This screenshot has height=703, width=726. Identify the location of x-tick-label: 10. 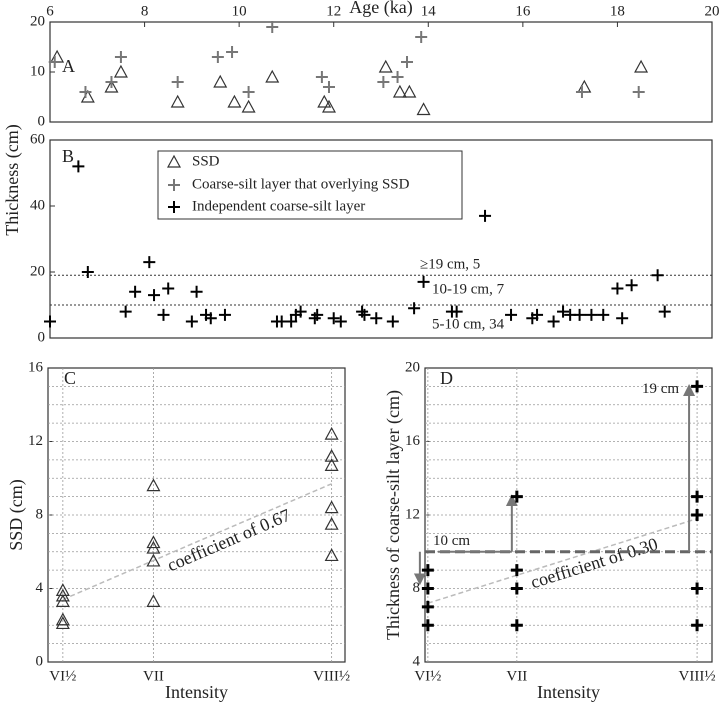
(239, 11).